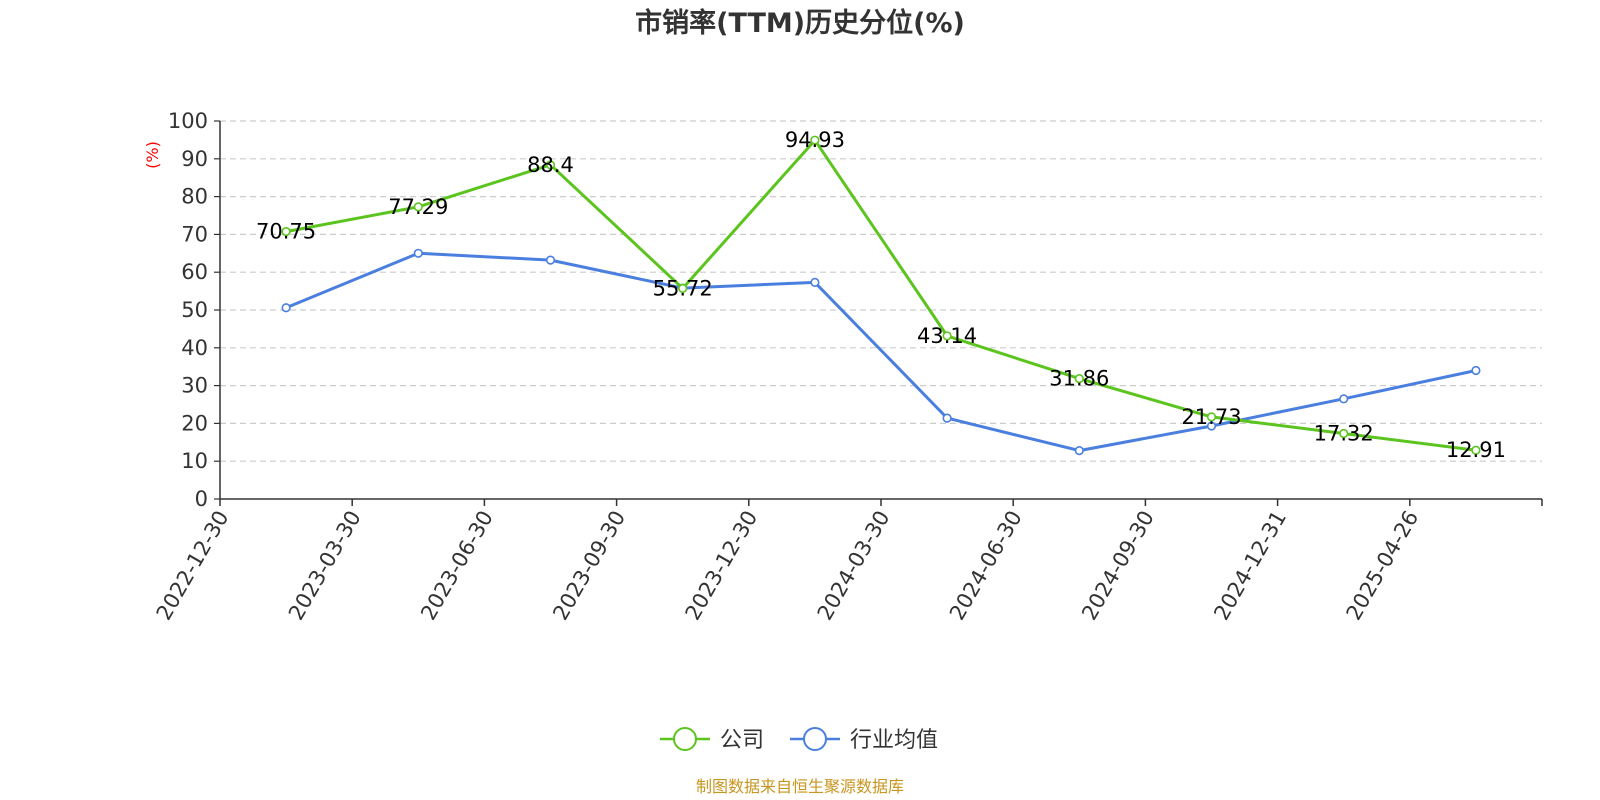 This screenshot has width=1600, height=800. What do you see at coordinates (194, 386) in the screenshot?
I see `y-tick-label: 30` at bounding box center [194, 386].